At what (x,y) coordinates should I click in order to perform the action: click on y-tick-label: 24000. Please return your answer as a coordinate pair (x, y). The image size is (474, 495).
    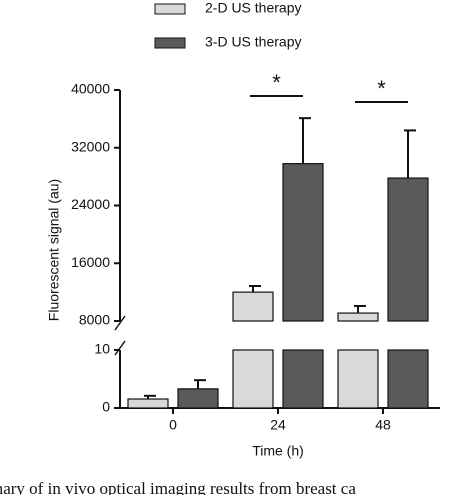
    Looking at the image, I should click on (90, 204).